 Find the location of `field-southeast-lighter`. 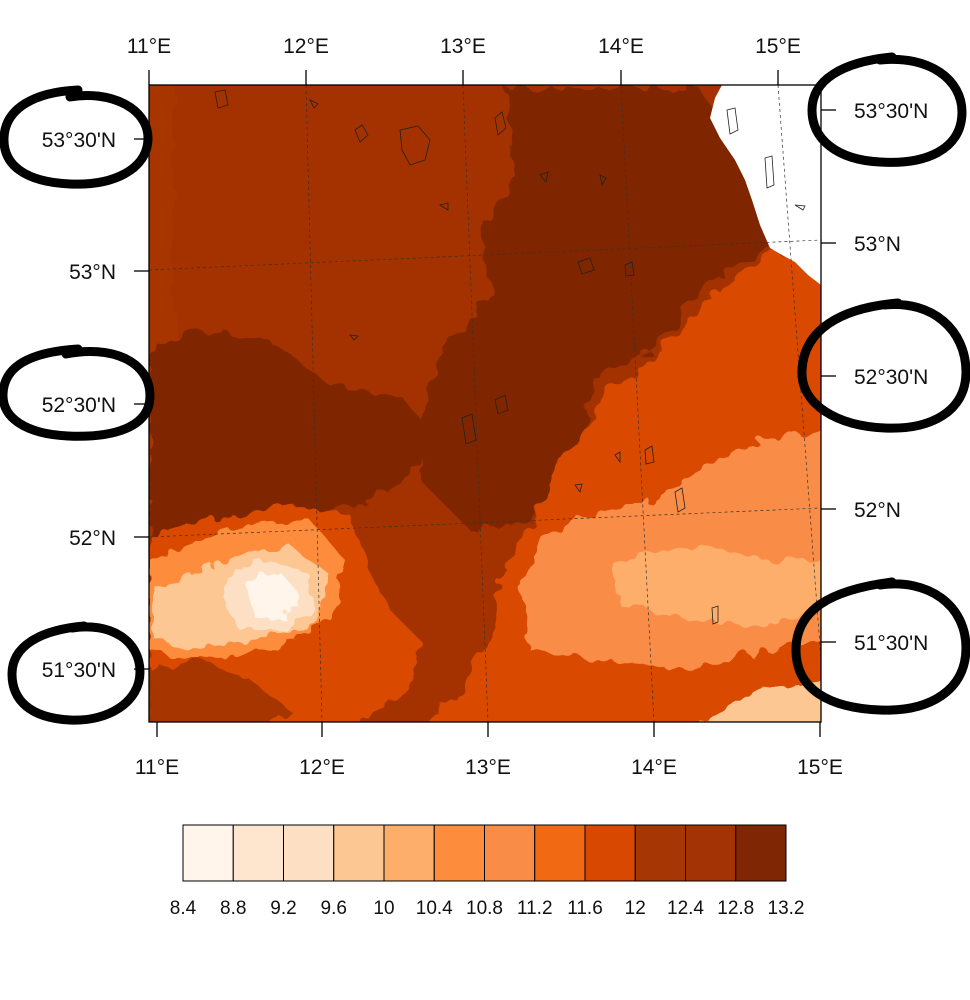

field-southeast-lighter is located at coordinates (715, 585).